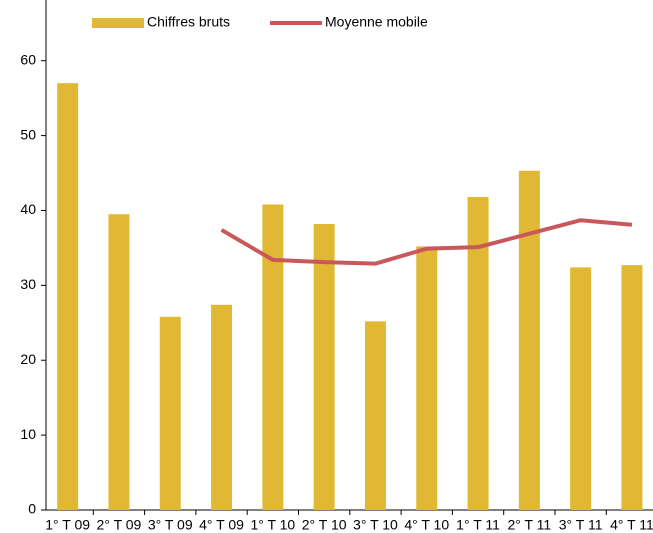 The height and width of the screenshot is (533, 653). What do you see at coordinates (426, 242) in the screenshot?
I see `line` at bounding box center [426, 242].